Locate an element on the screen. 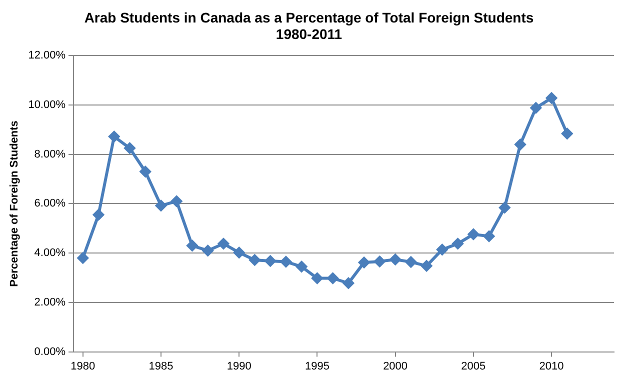 The image size is (626, 376). chart-title: Arab Students in Canada as a Percentage of Total Foreign Students 1980-2011 is located at coordinates (309, 25).